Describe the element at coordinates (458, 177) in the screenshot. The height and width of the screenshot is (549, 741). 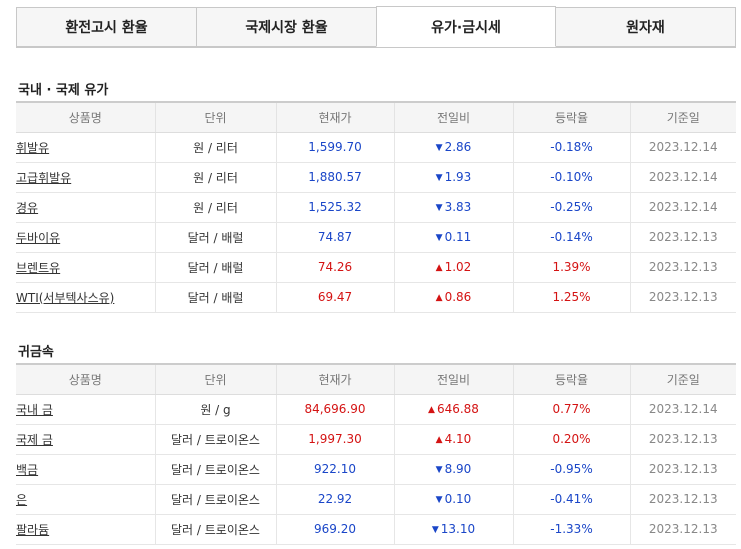
I see `change-value: 1.93` at that location.